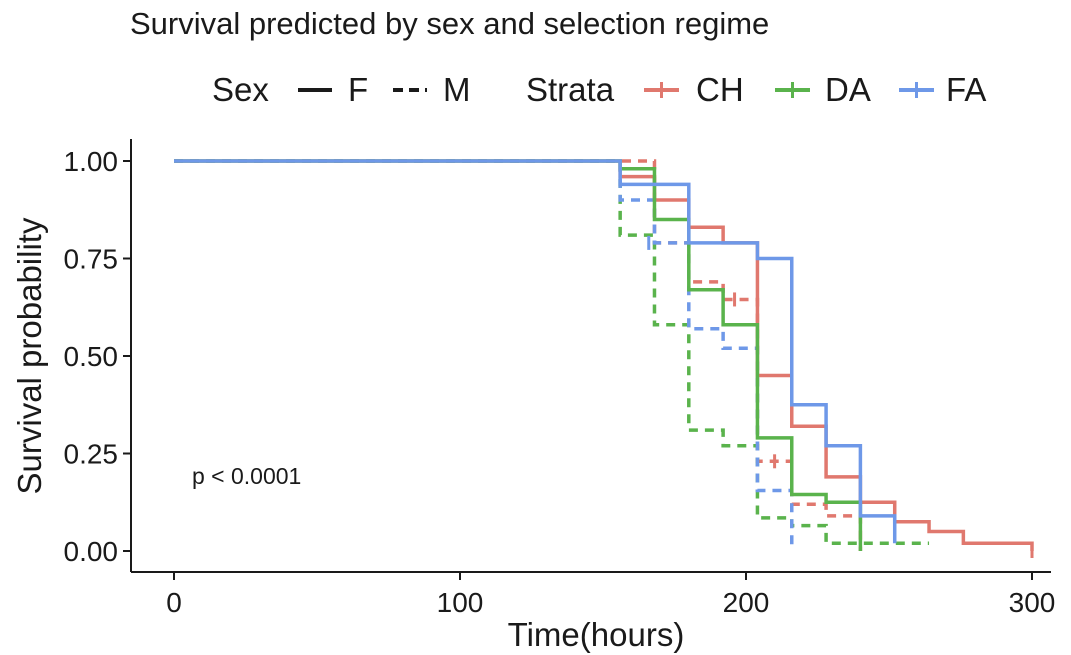  I want to click on legend-label-fa: FA, so click(966, 89).